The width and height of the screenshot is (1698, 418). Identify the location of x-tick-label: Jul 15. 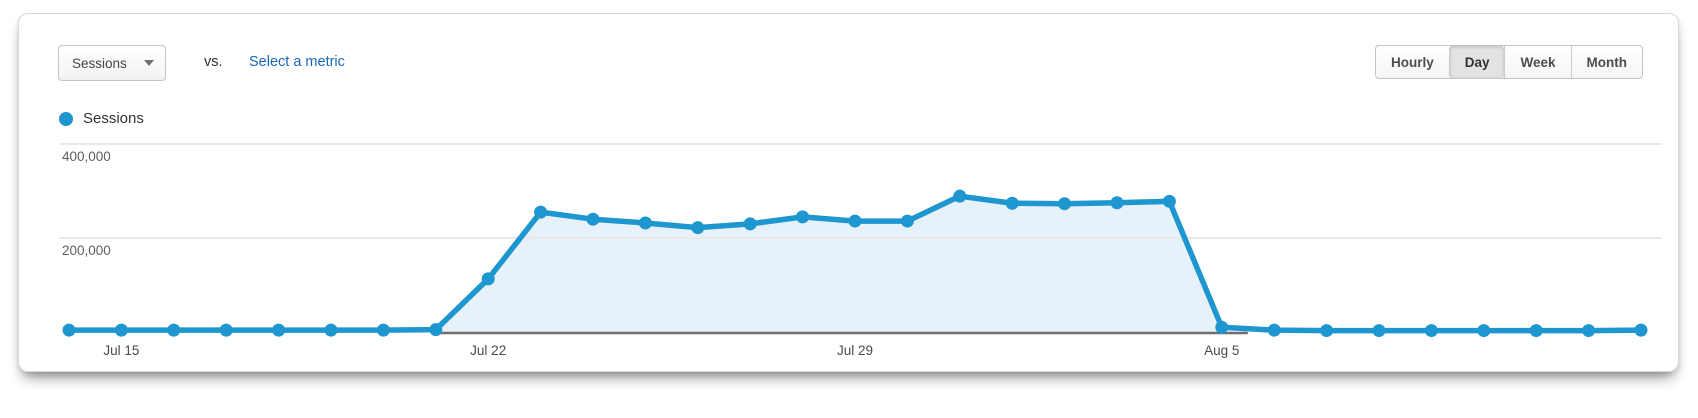
(121, 350).